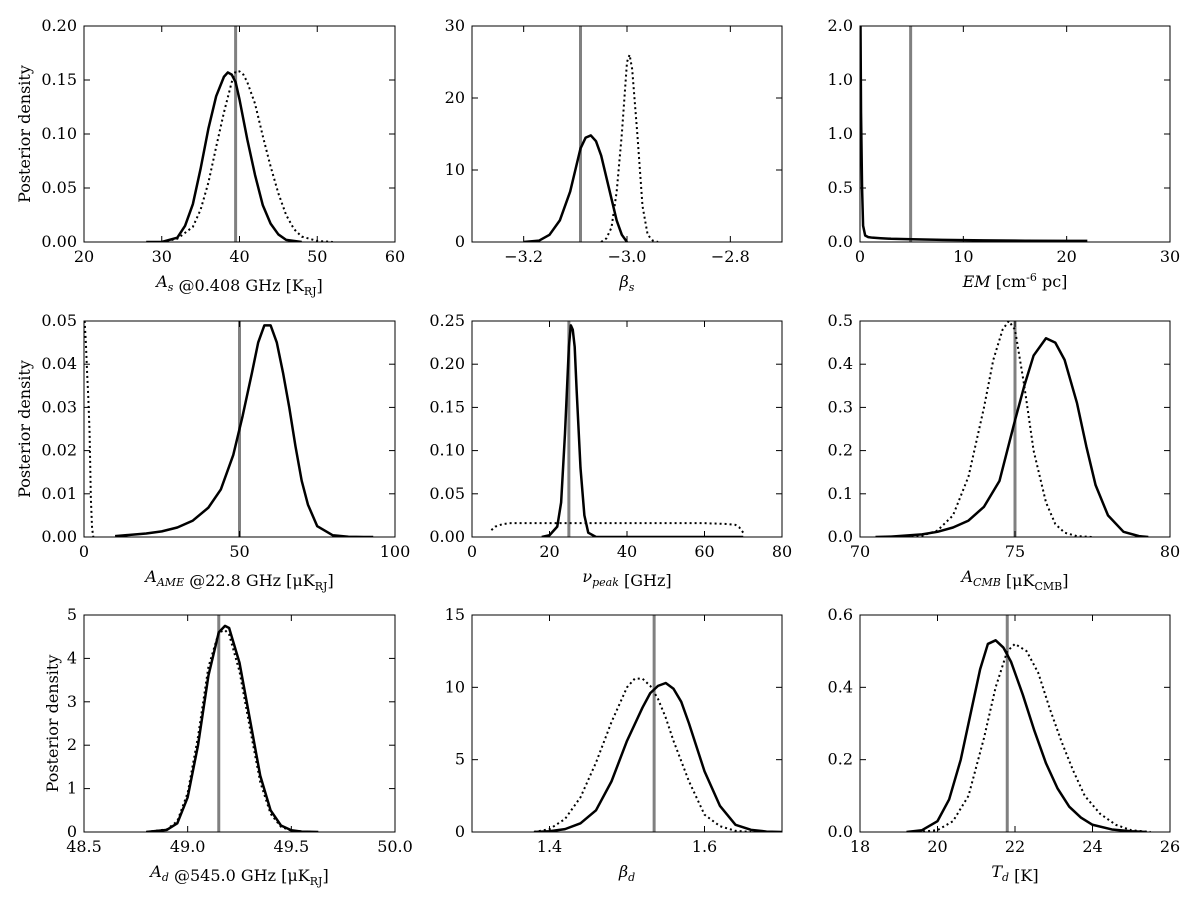 Image resolution: width=1200 pixels, height=900 pixels. I want to click on y-tick-label: 0.1, so click(840, 493).